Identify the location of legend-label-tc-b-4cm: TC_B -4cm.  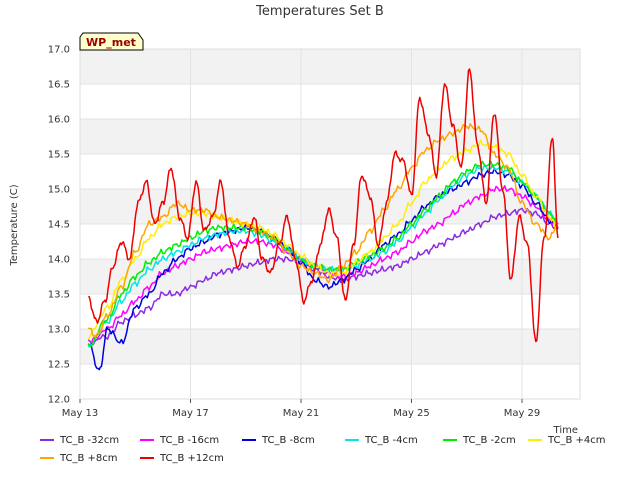
(391, 440).